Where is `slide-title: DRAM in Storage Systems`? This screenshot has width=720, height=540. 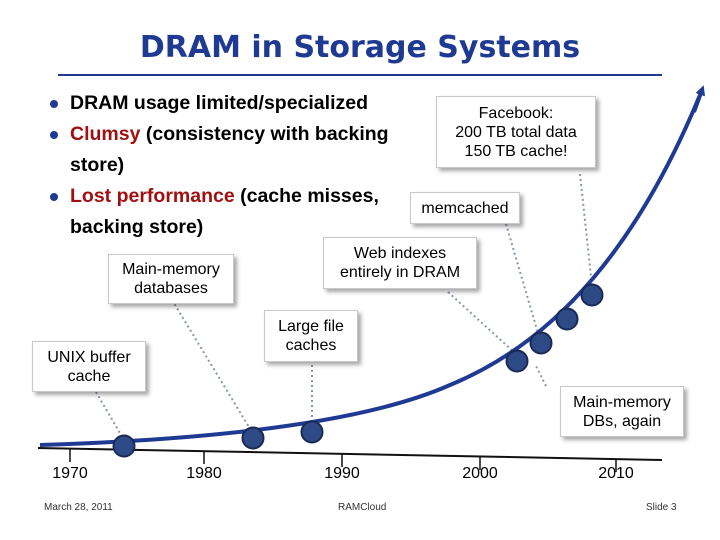
slide-title: DRAM in Storage Systems is located at coordinates (360, 47).